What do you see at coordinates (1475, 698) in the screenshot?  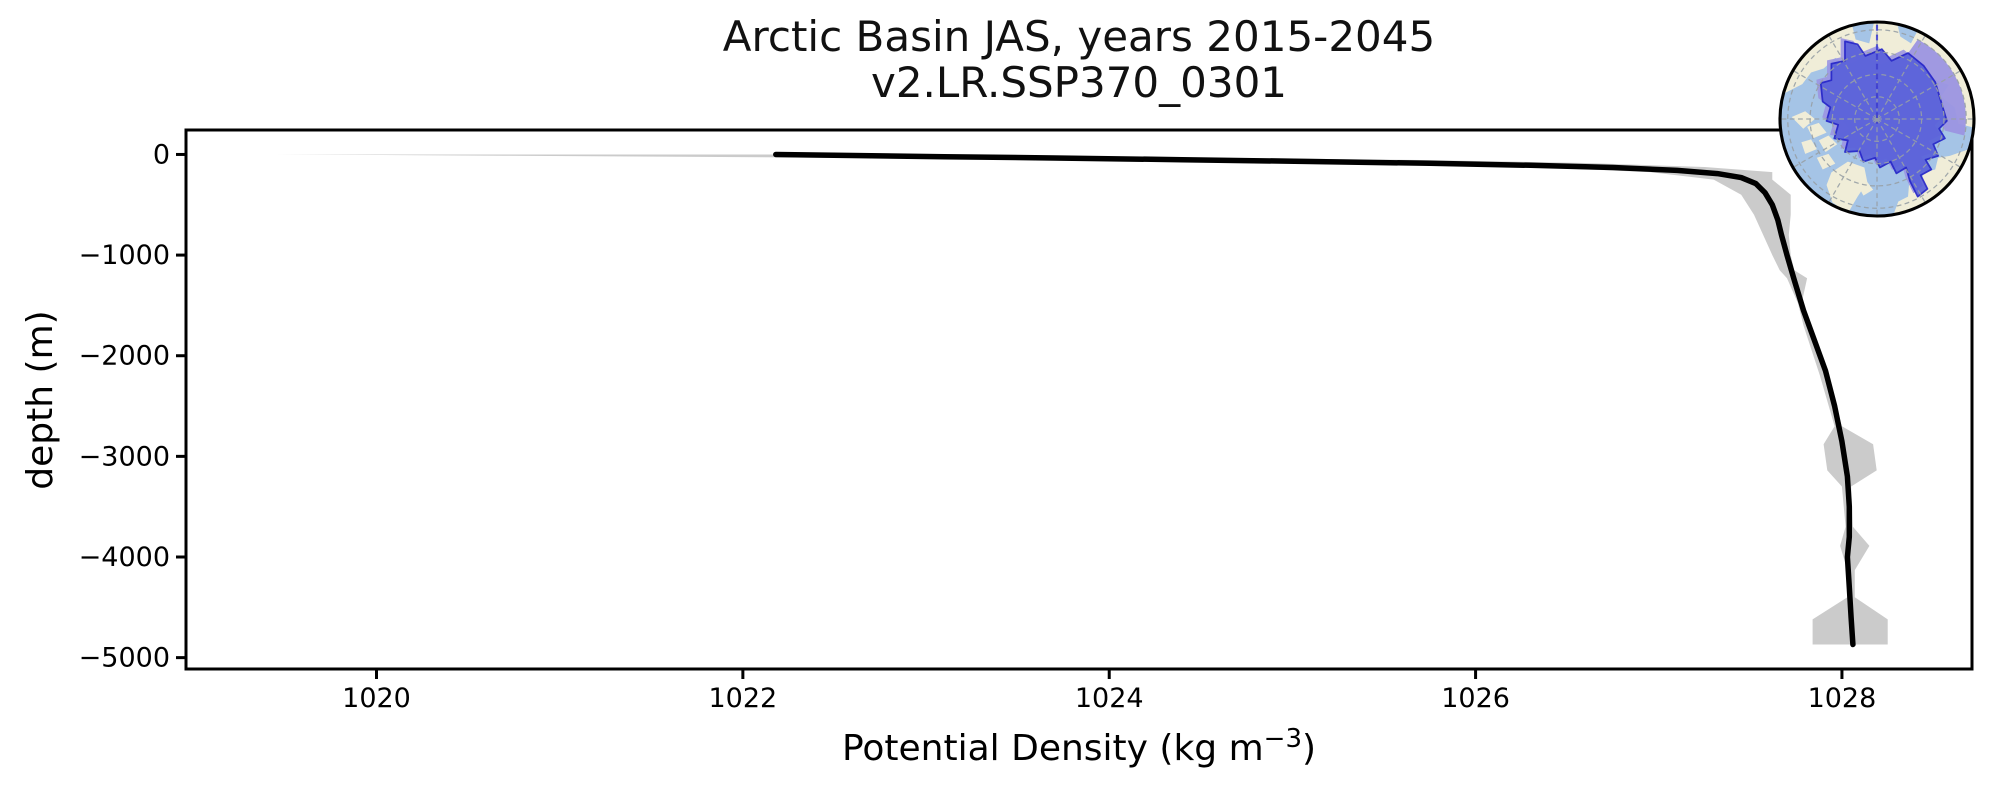 I see `x-tick-label: 1026` at bounding box center [1475, 698].